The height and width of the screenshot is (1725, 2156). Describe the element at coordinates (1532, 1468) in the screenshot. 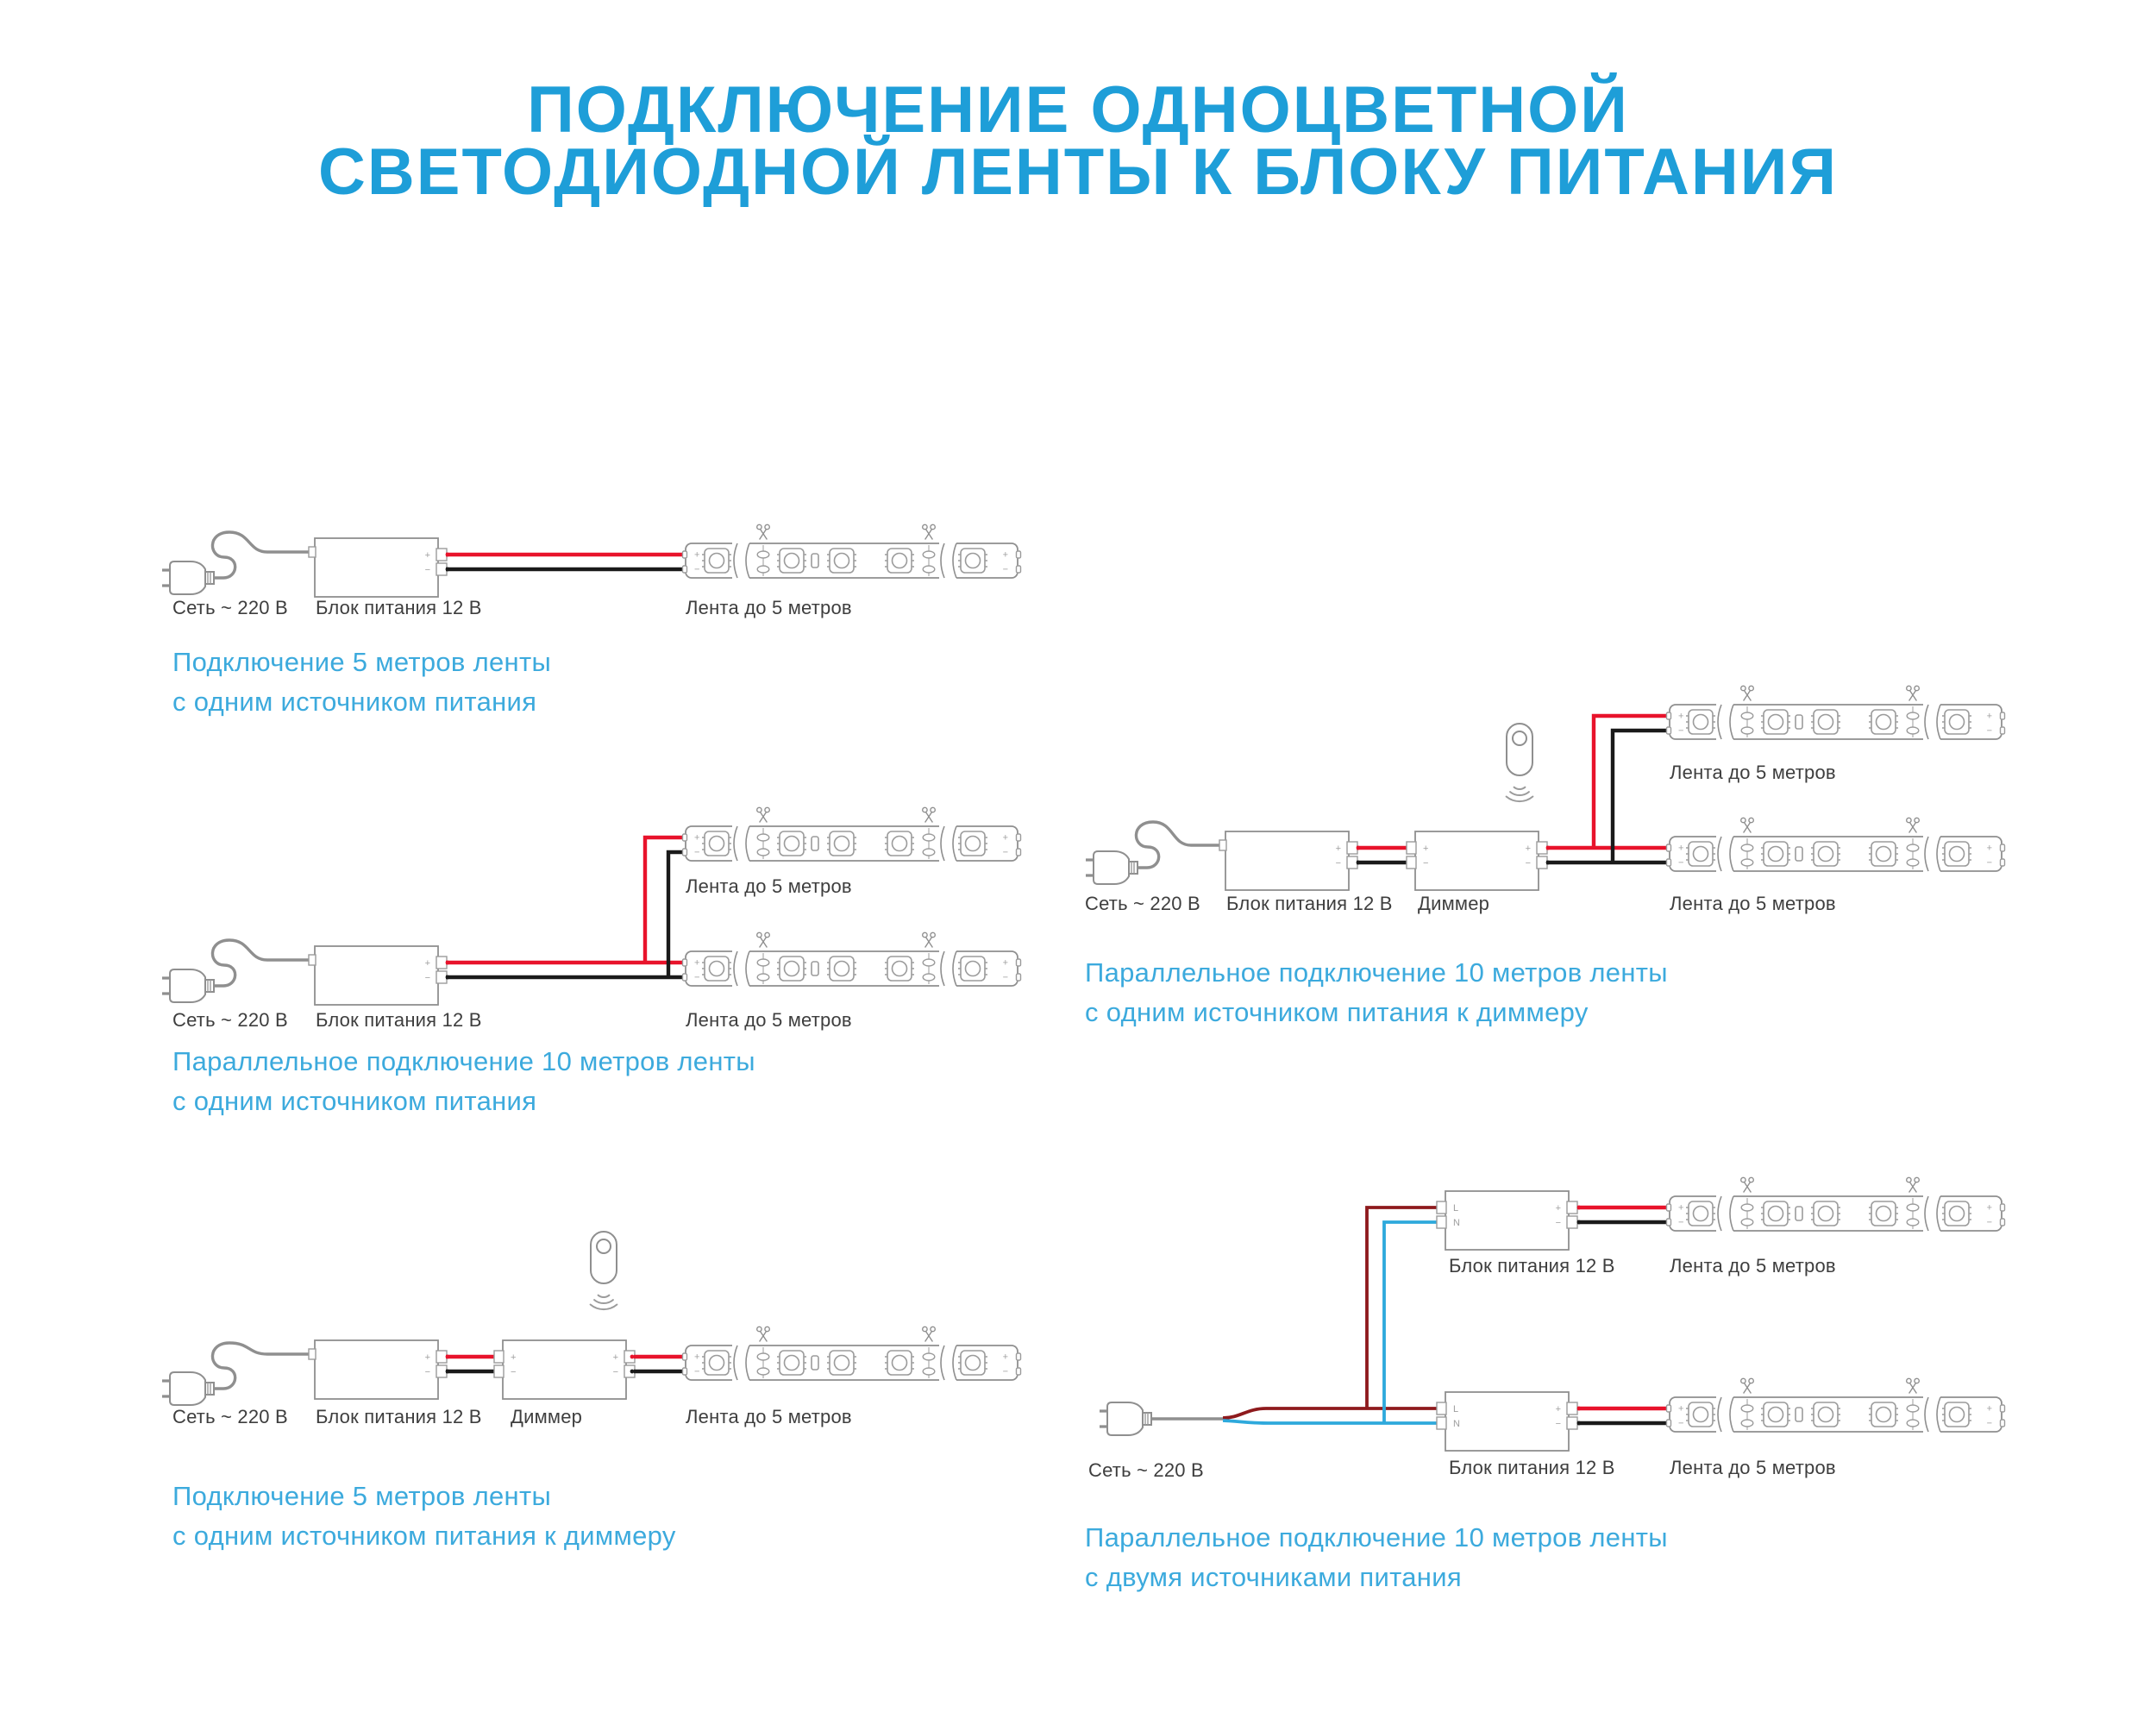

I see `label-psu-lower: Блок питания 12 В` at that location.